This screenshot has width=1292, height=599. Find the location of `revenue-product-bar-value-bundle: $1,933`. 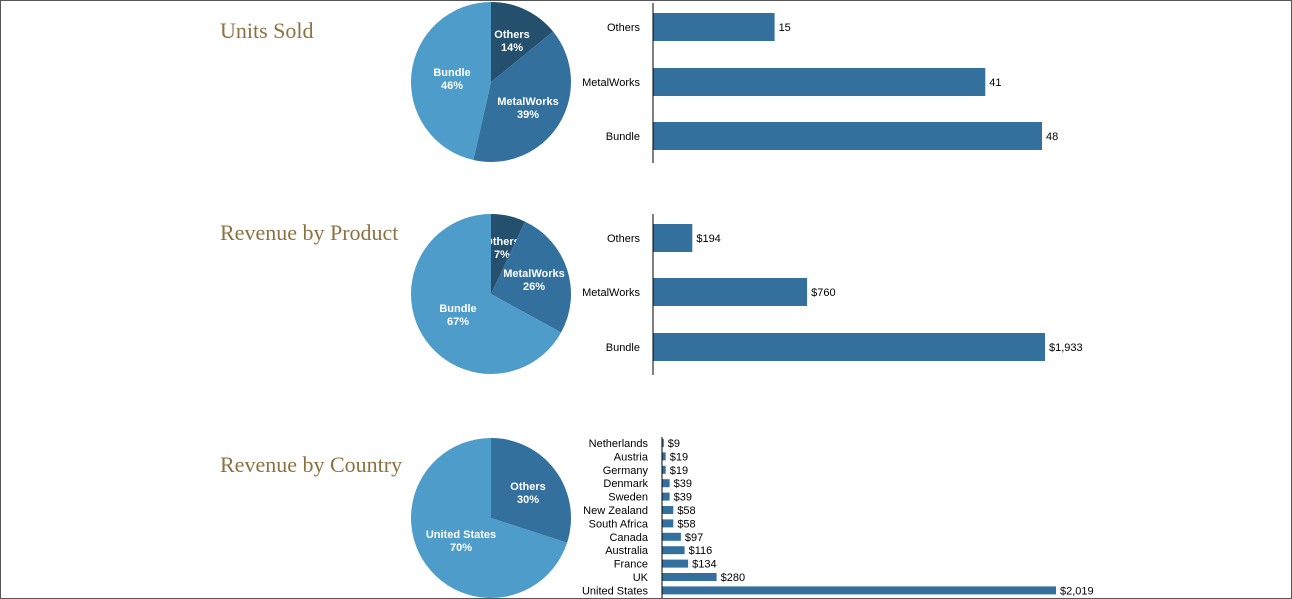

revenue-product-bar-value-bundle: $1,933 is located at coordinates (1066, 348).